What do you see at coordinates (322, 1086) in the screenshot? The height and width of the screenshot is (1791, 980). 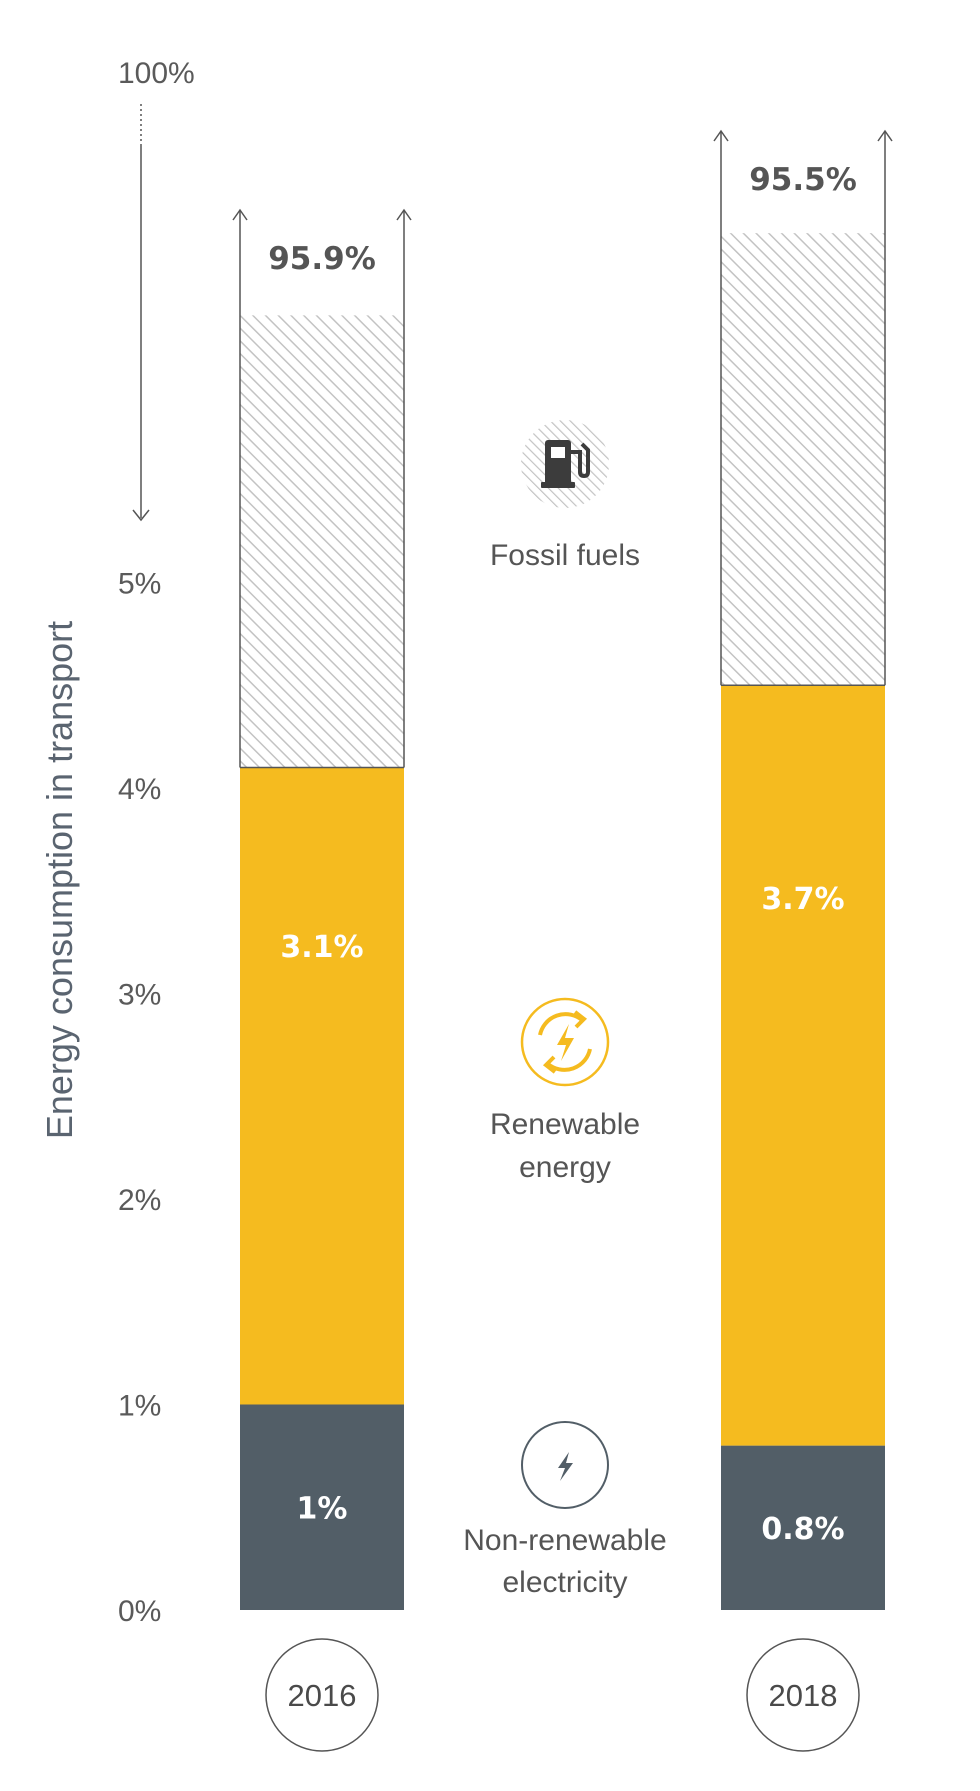 I see `bar-renewable-2016` at bounding box center [322, 1086].